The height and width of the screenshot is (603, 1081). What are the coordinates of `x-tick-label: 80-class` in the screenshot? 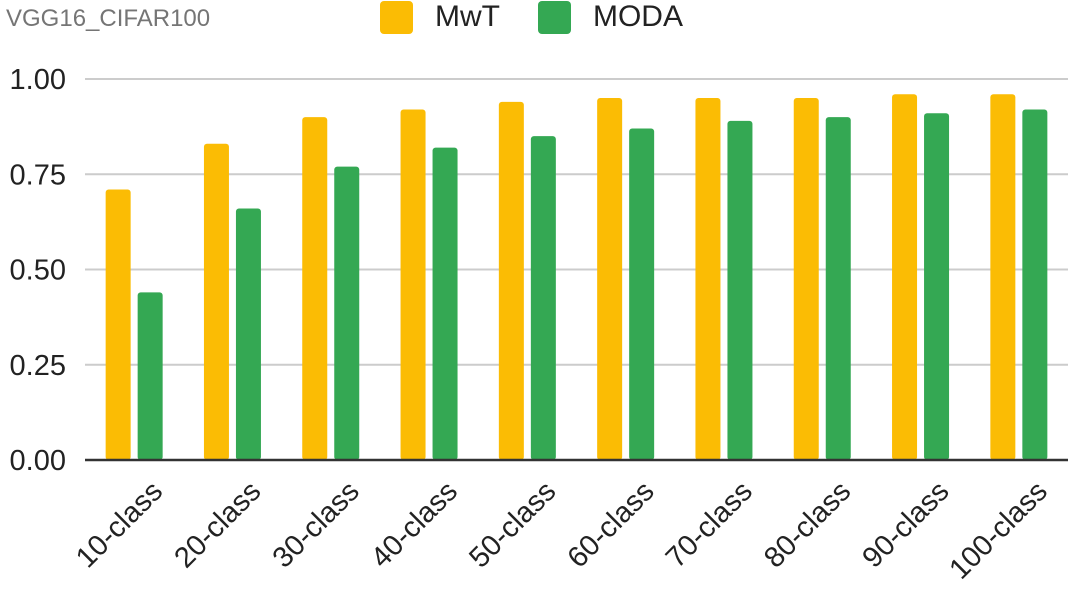 It's located at (807, 524).